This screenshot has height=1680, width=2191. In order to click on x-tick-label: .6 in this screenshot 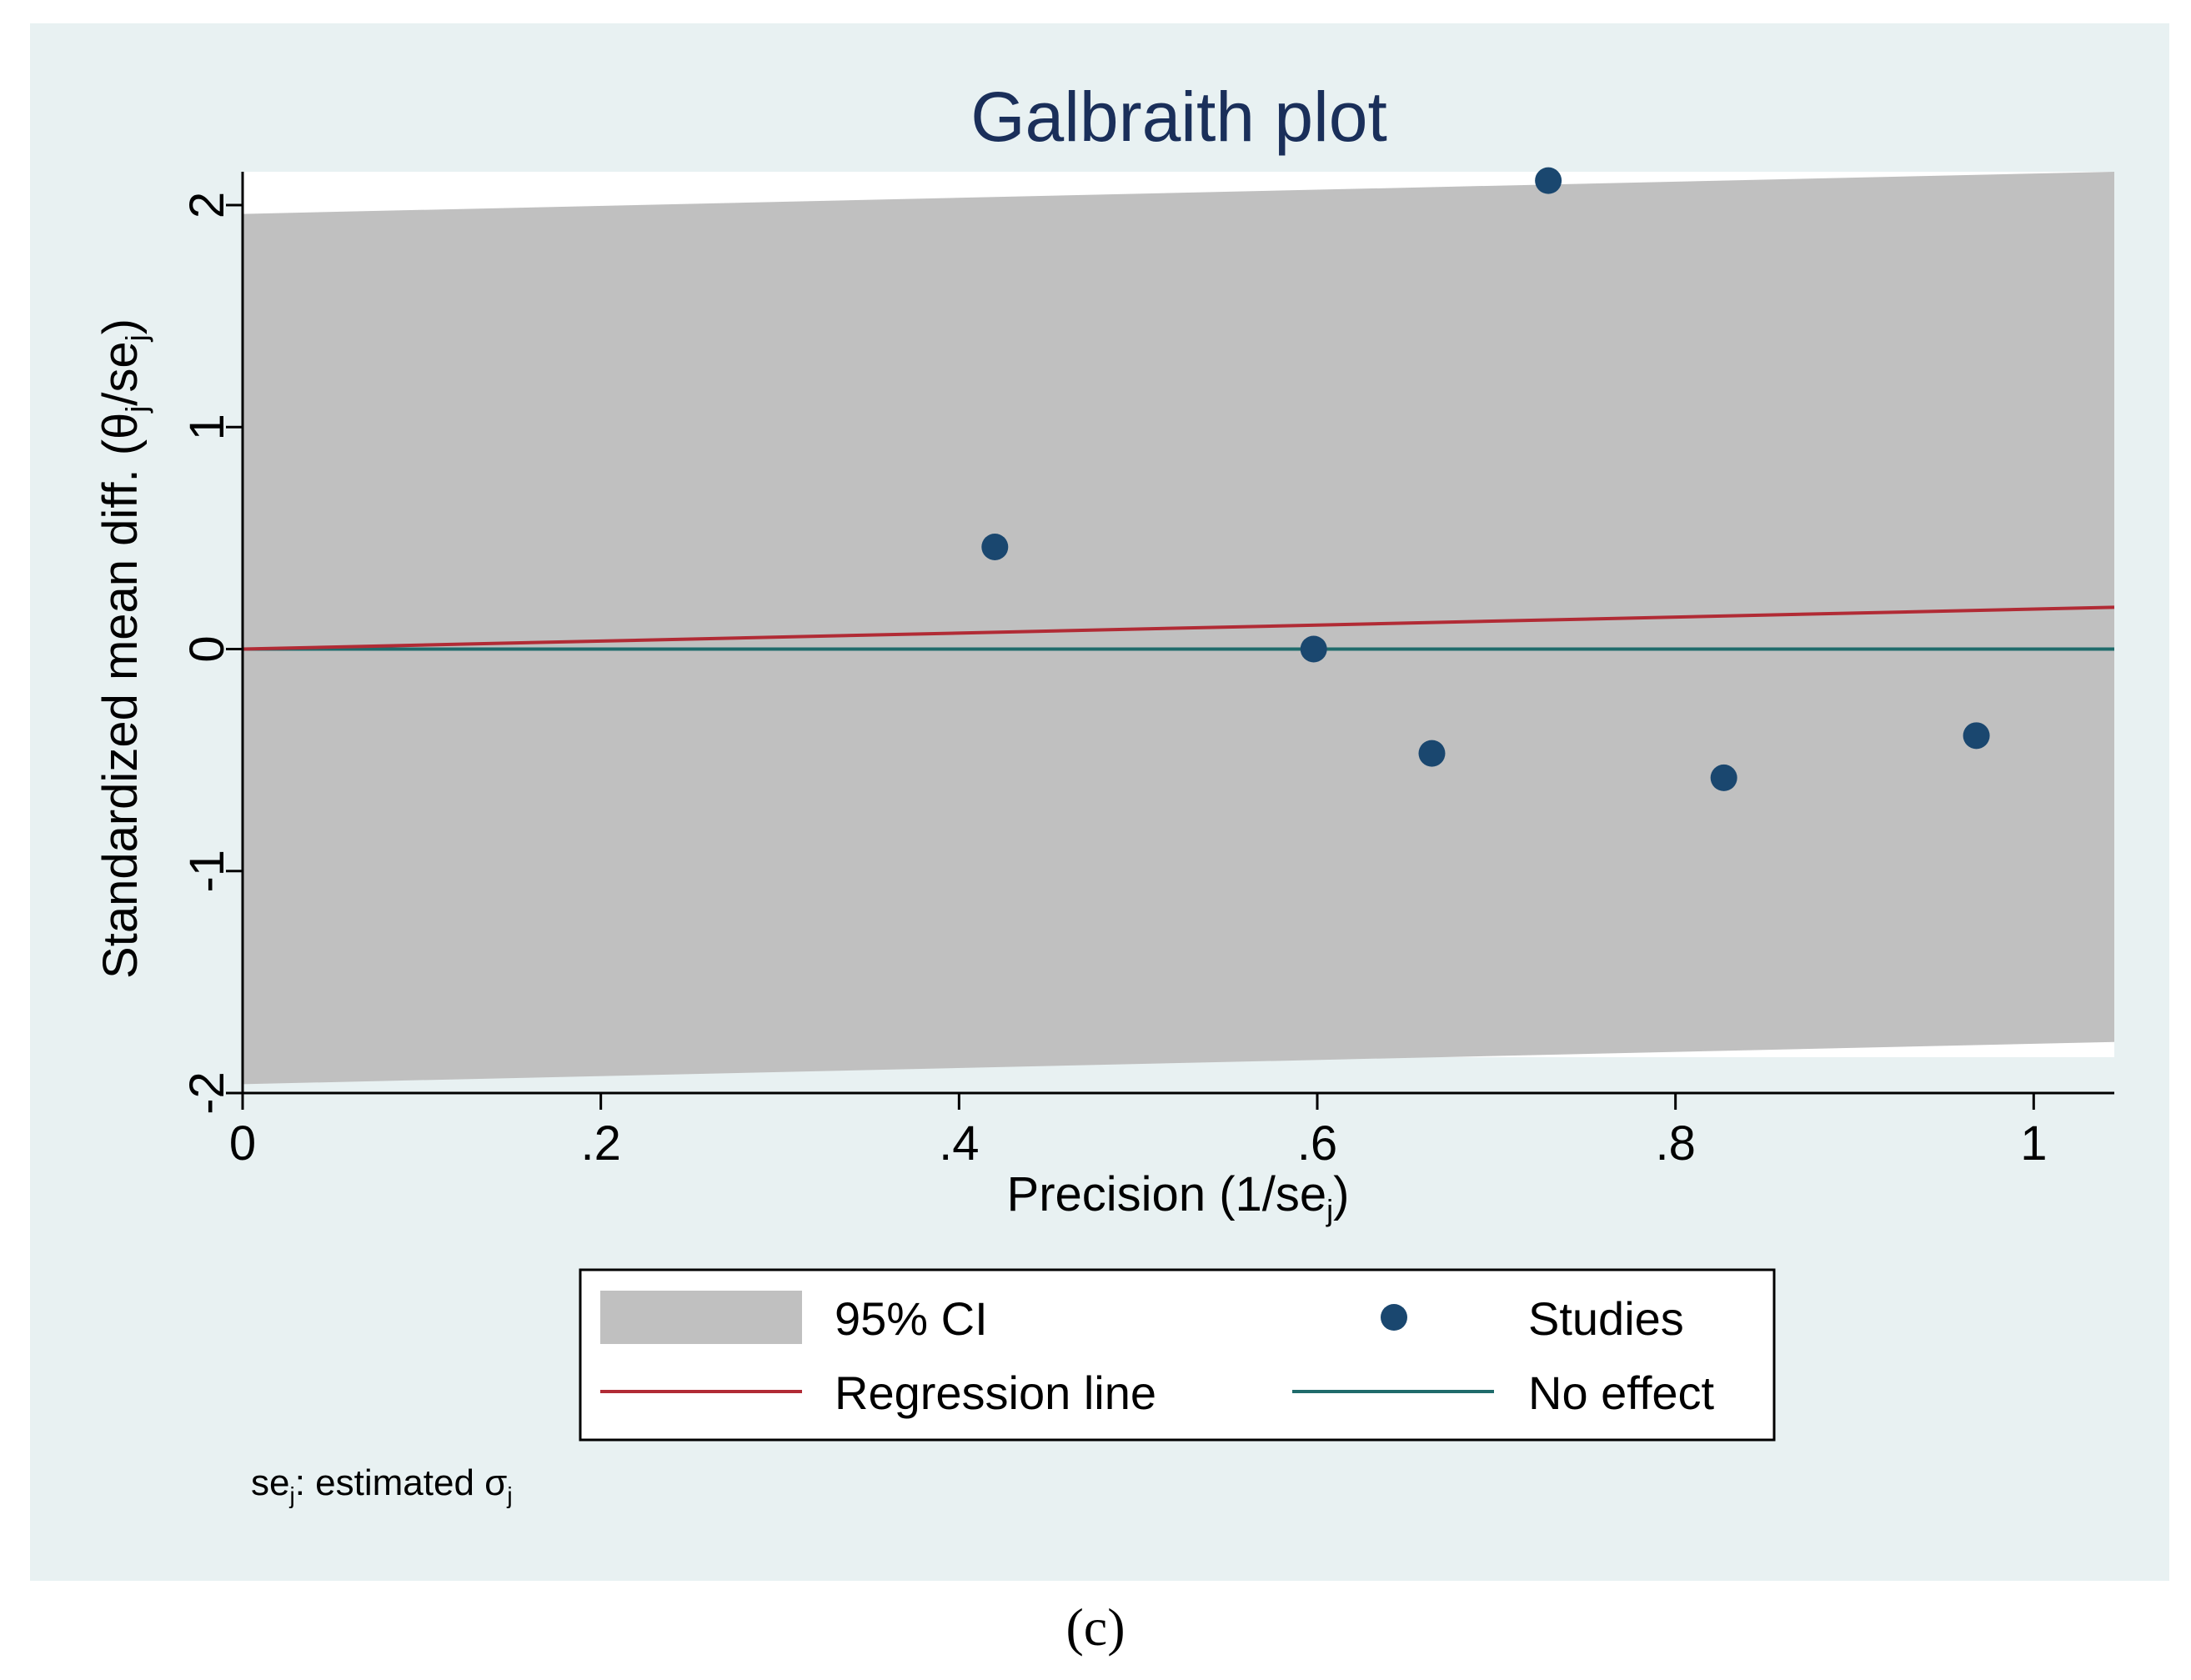, I will do `click(1317, 1143)`.